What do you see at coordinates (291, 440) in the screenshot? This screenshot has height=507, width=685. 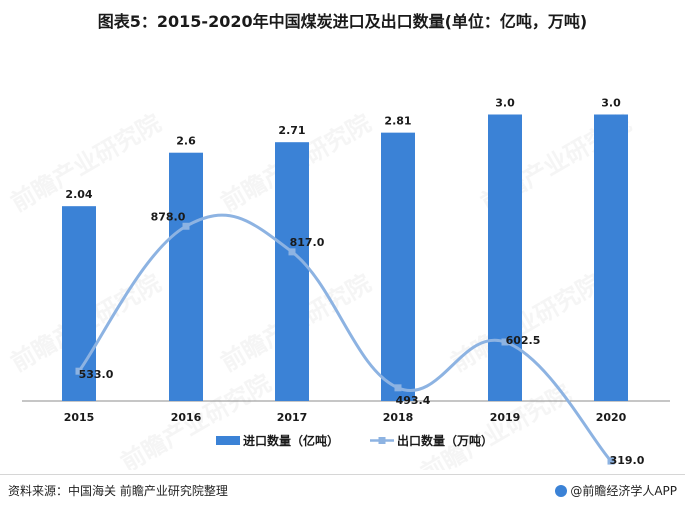 I see `legend-import-label: 进口数量（亿吨）` at bounding box center [291, 440].